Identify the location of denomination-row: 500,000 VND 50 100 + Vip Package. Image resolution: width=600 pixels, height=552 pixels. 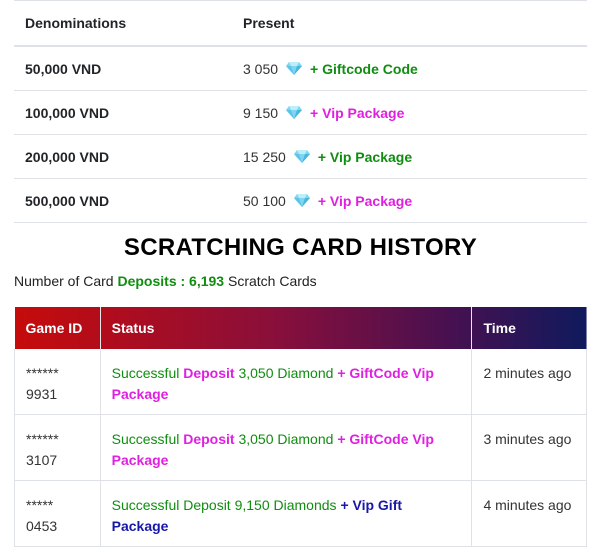
(300, 200).